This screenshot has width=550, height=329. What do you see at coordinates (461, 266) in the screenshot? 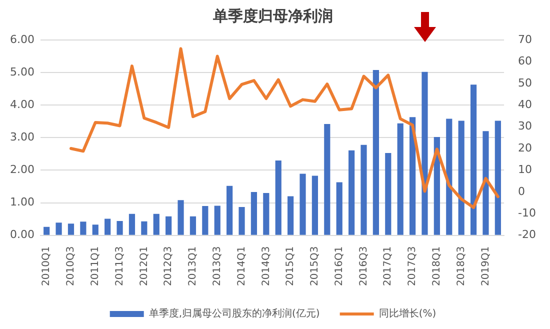
I see `x-tick-label: 2018Q3` at bounding box center [461, 266].